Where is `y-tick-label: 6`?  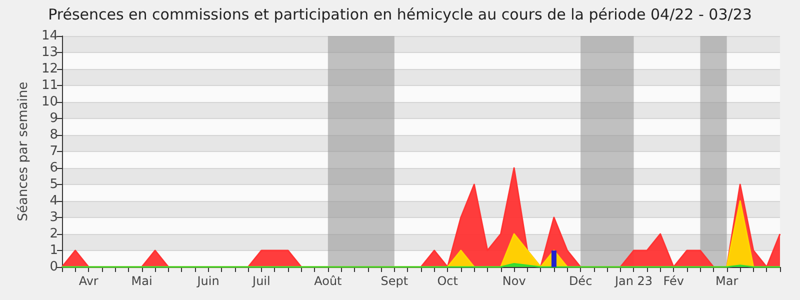 y-tick-label: 6 is located at coordinates (54, 168).